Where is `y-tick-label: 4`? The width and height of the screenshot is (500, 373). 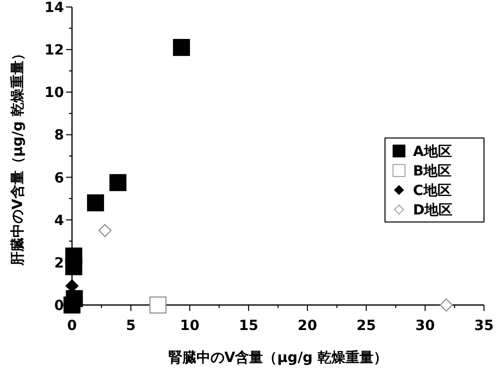 y-tick-label: 4 is located at coordinates (59, 220).